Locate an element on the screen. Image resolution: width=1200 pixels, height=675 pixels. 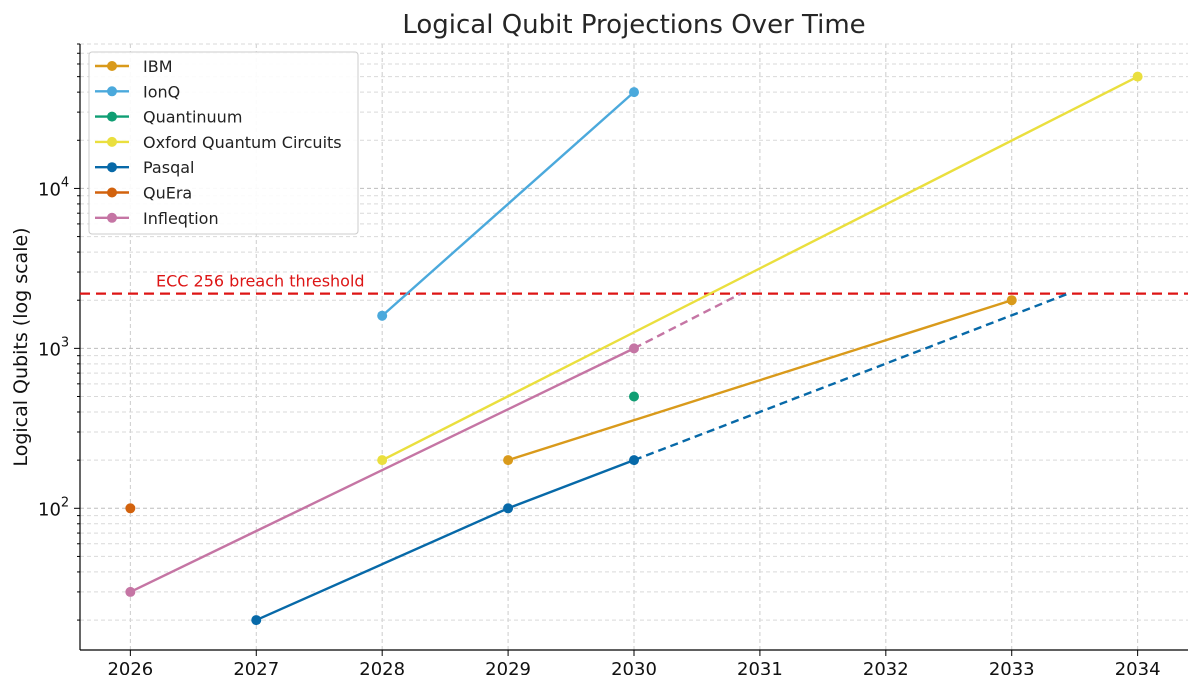
legend-item: Quantinuum is located at coordinates (168, 117).